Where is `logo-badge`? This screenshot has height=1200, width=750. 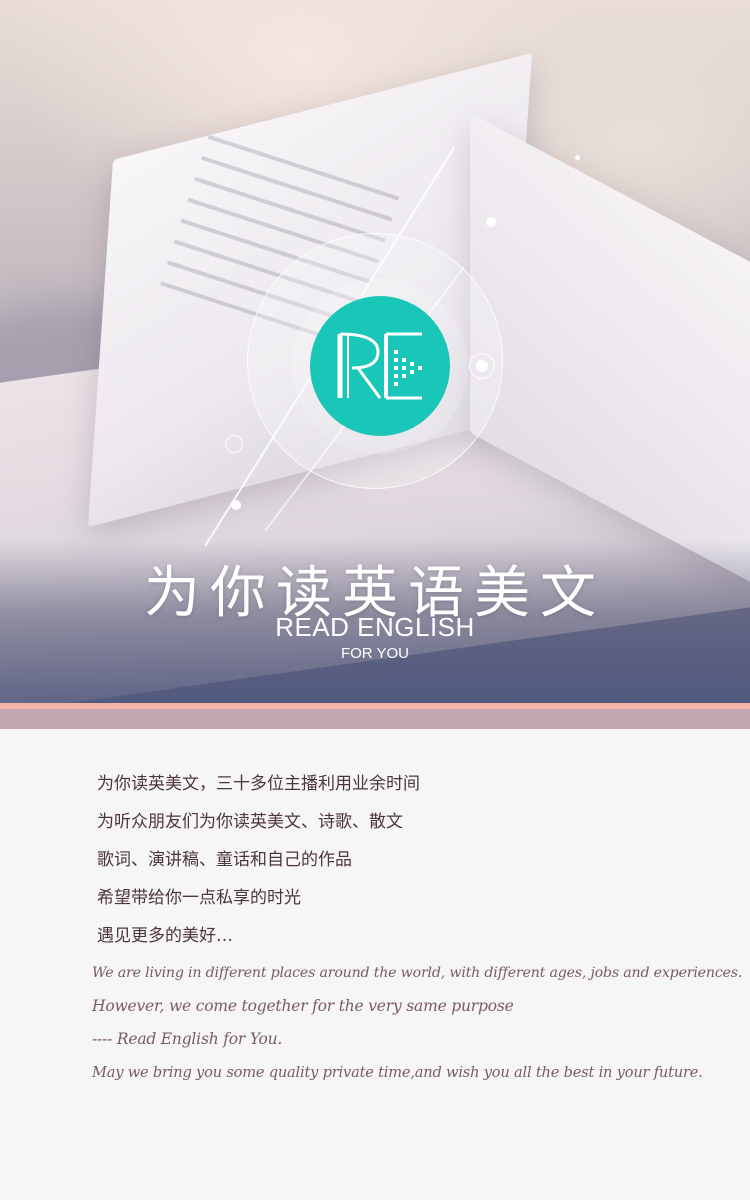 logo-badge is located at coordinates (380, 366).